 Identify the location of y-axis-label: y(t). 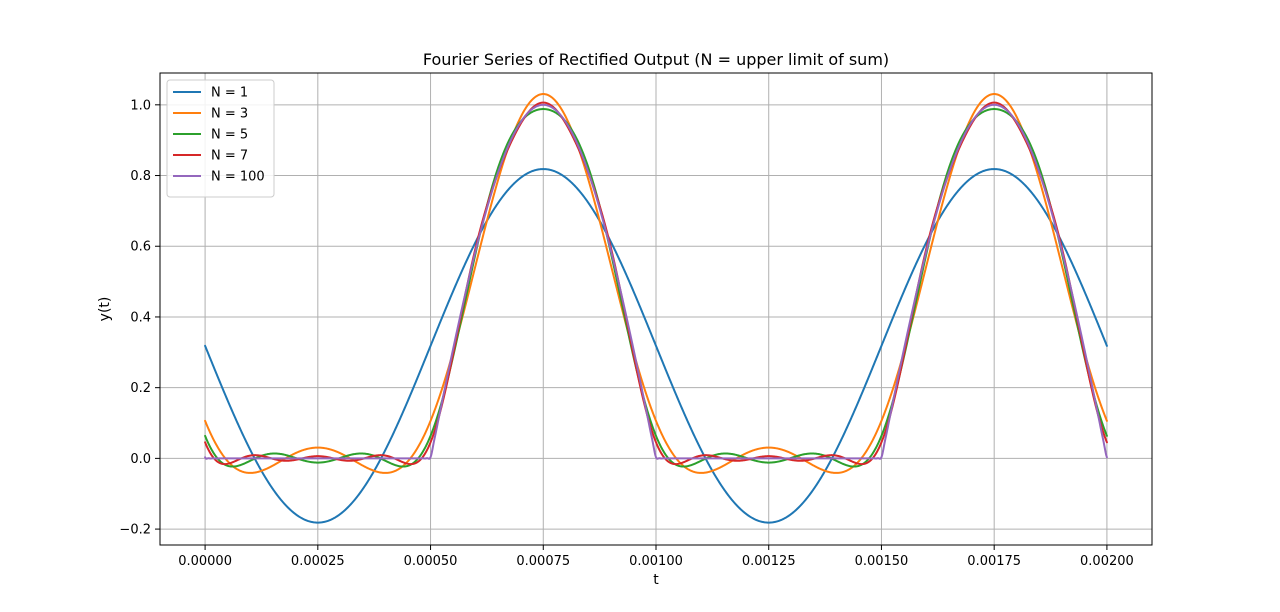
(105, 309).